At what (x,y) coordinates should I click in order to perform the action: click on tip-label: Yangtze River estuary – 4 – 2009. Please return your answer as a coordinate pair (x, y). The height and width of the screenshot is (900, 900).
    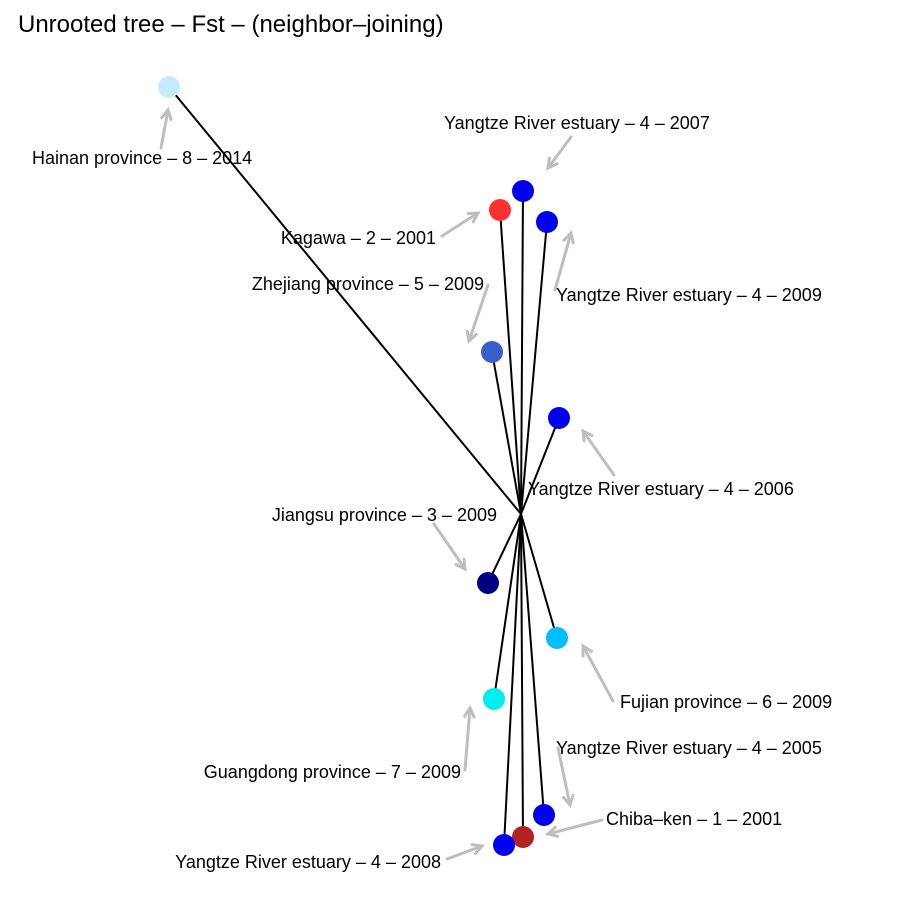
    Looking at the image, I should click on (689, 295).